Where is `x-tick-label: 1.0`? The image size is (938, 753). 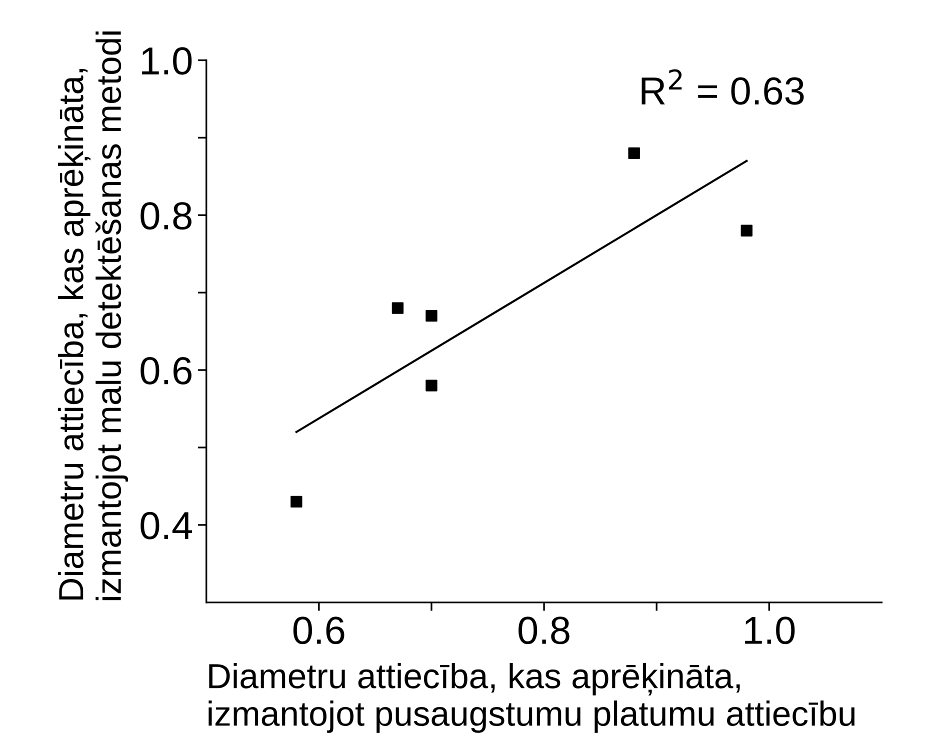
x-tick-label: 1.0 is located at coordinates (770, 630).